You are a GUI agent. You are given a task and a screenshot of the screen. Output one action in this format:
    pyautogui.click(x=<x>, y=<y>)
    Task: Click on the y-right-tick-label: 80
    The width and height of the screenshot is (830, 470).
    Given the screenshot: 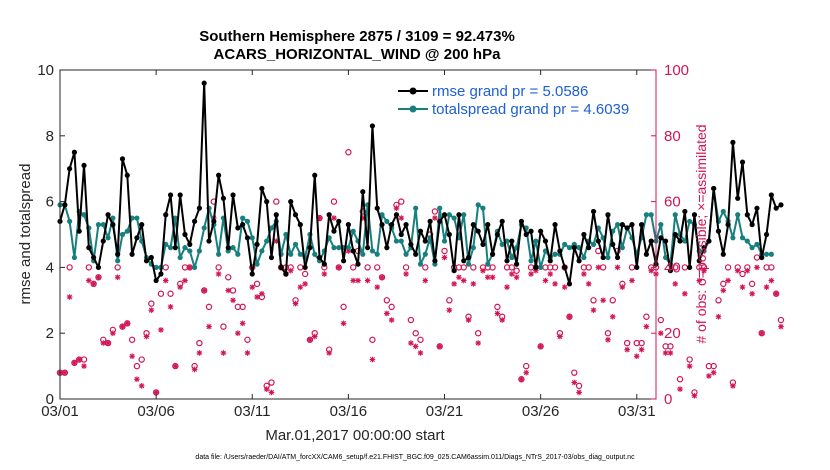 What is the action you would take?
    pyautogui.click(x=672, y=136)
    